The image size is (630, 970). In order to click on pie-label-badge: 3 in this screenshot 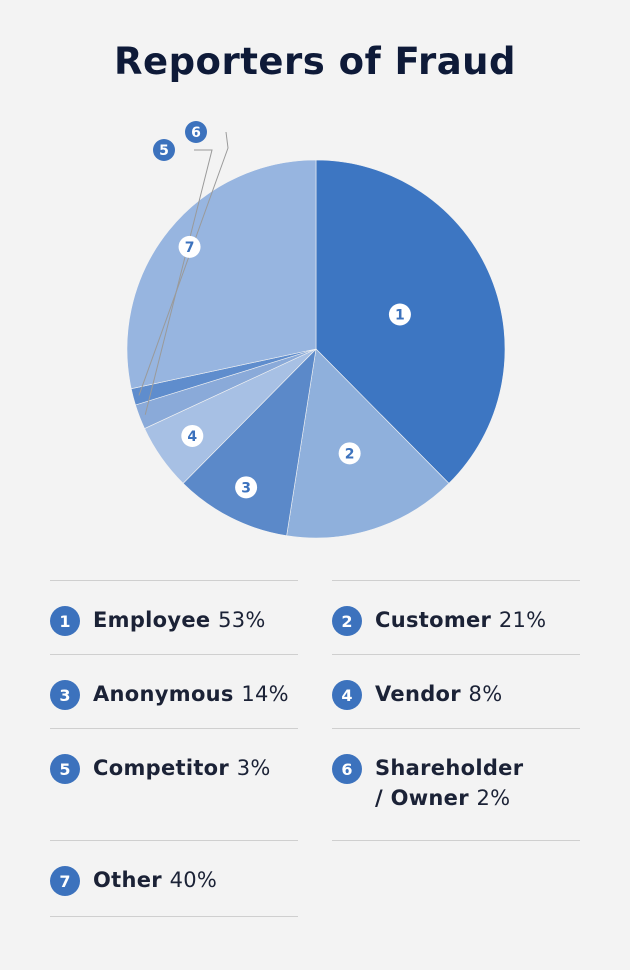, I will do `click(246, 487)`.